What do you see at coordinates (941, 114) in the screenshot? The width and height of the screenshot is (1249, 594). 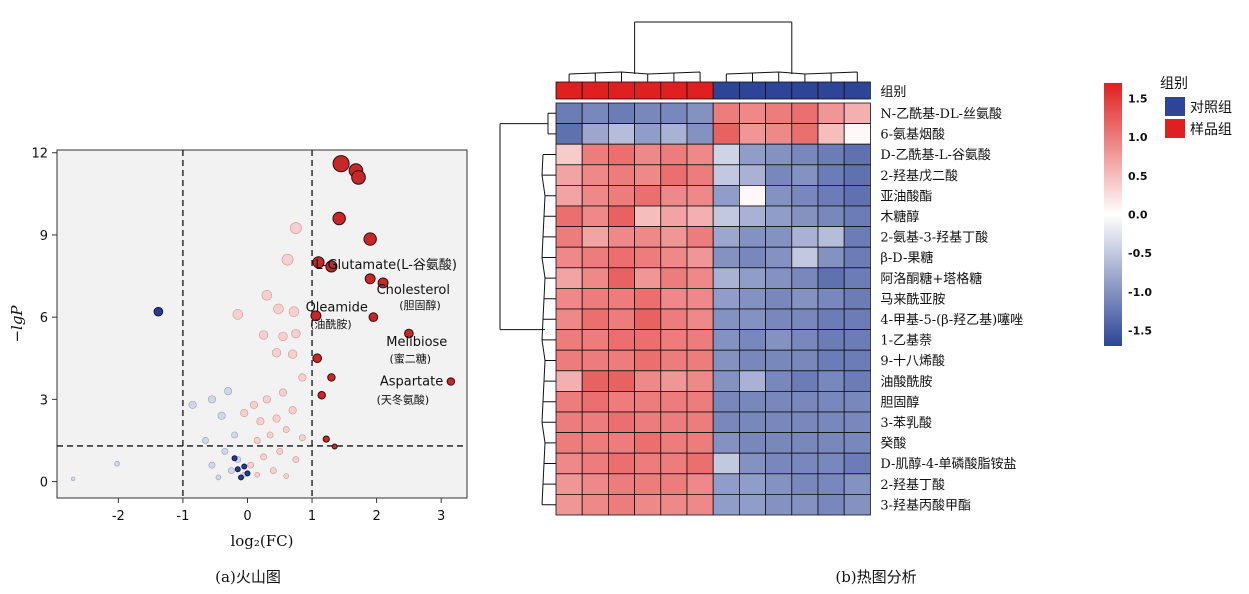 I see `row-label: N-乙酰基-DL-丝氨酸` at bounding box center [941, 114].